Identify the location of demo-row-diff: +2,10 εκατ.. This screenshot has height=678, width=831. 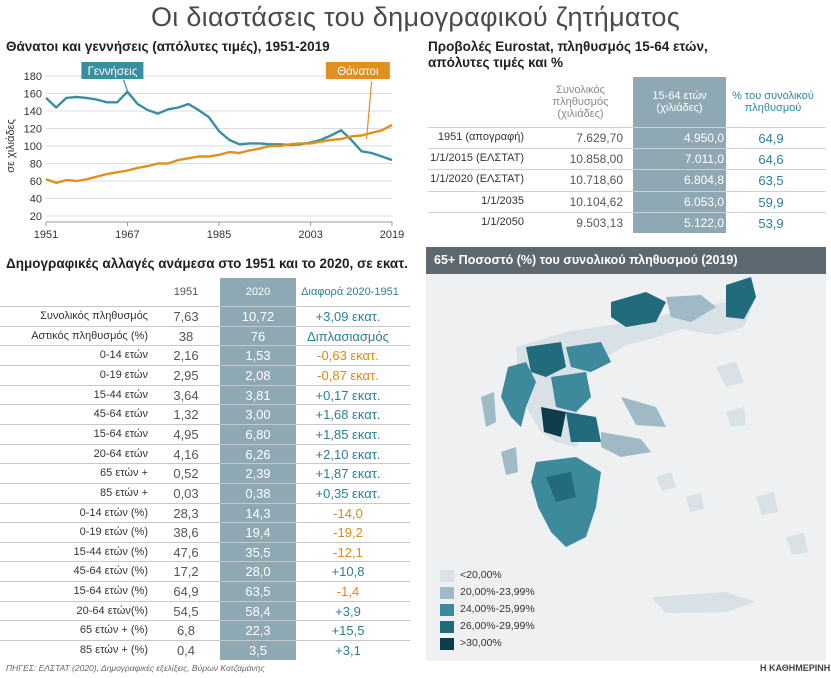
(348, 454).